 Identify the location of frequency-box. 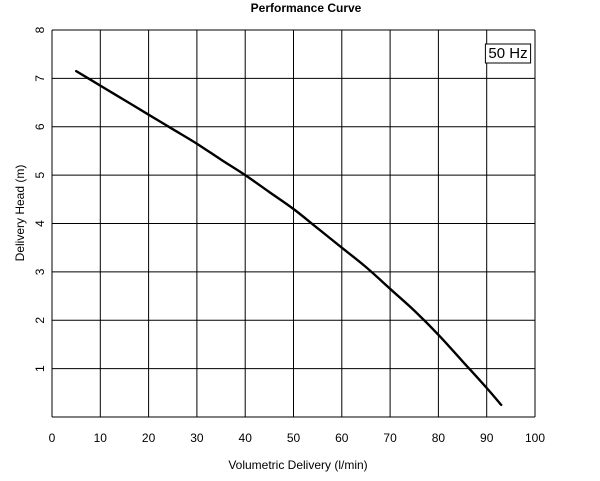
(508, 53).